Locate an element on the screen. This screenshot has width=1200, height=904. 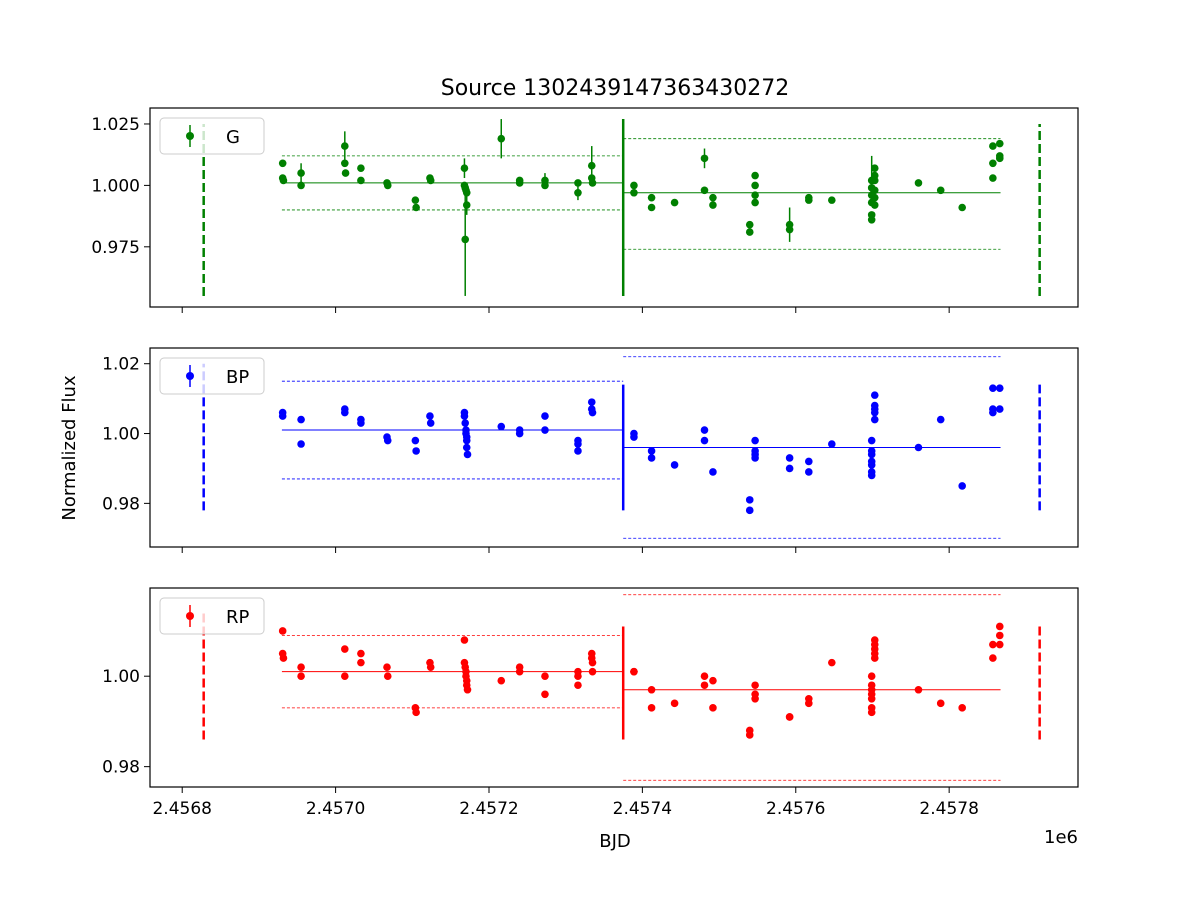
y-tick-label: 0.98 is located at coordinates (121, 768).